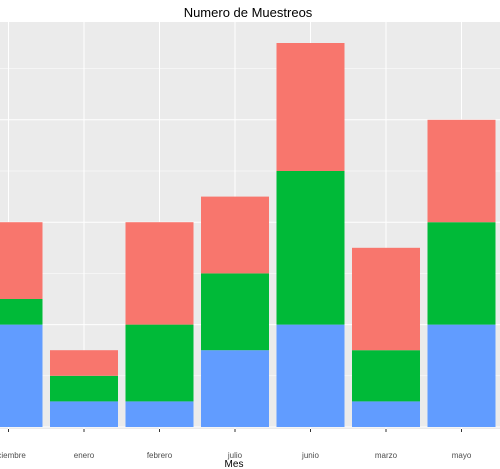 The image size is (500, 469). What do you see at coordinates (84, 455) in the screenshot?
I see `x-tick-label-enero: enero` at bounding box center [84, 455].